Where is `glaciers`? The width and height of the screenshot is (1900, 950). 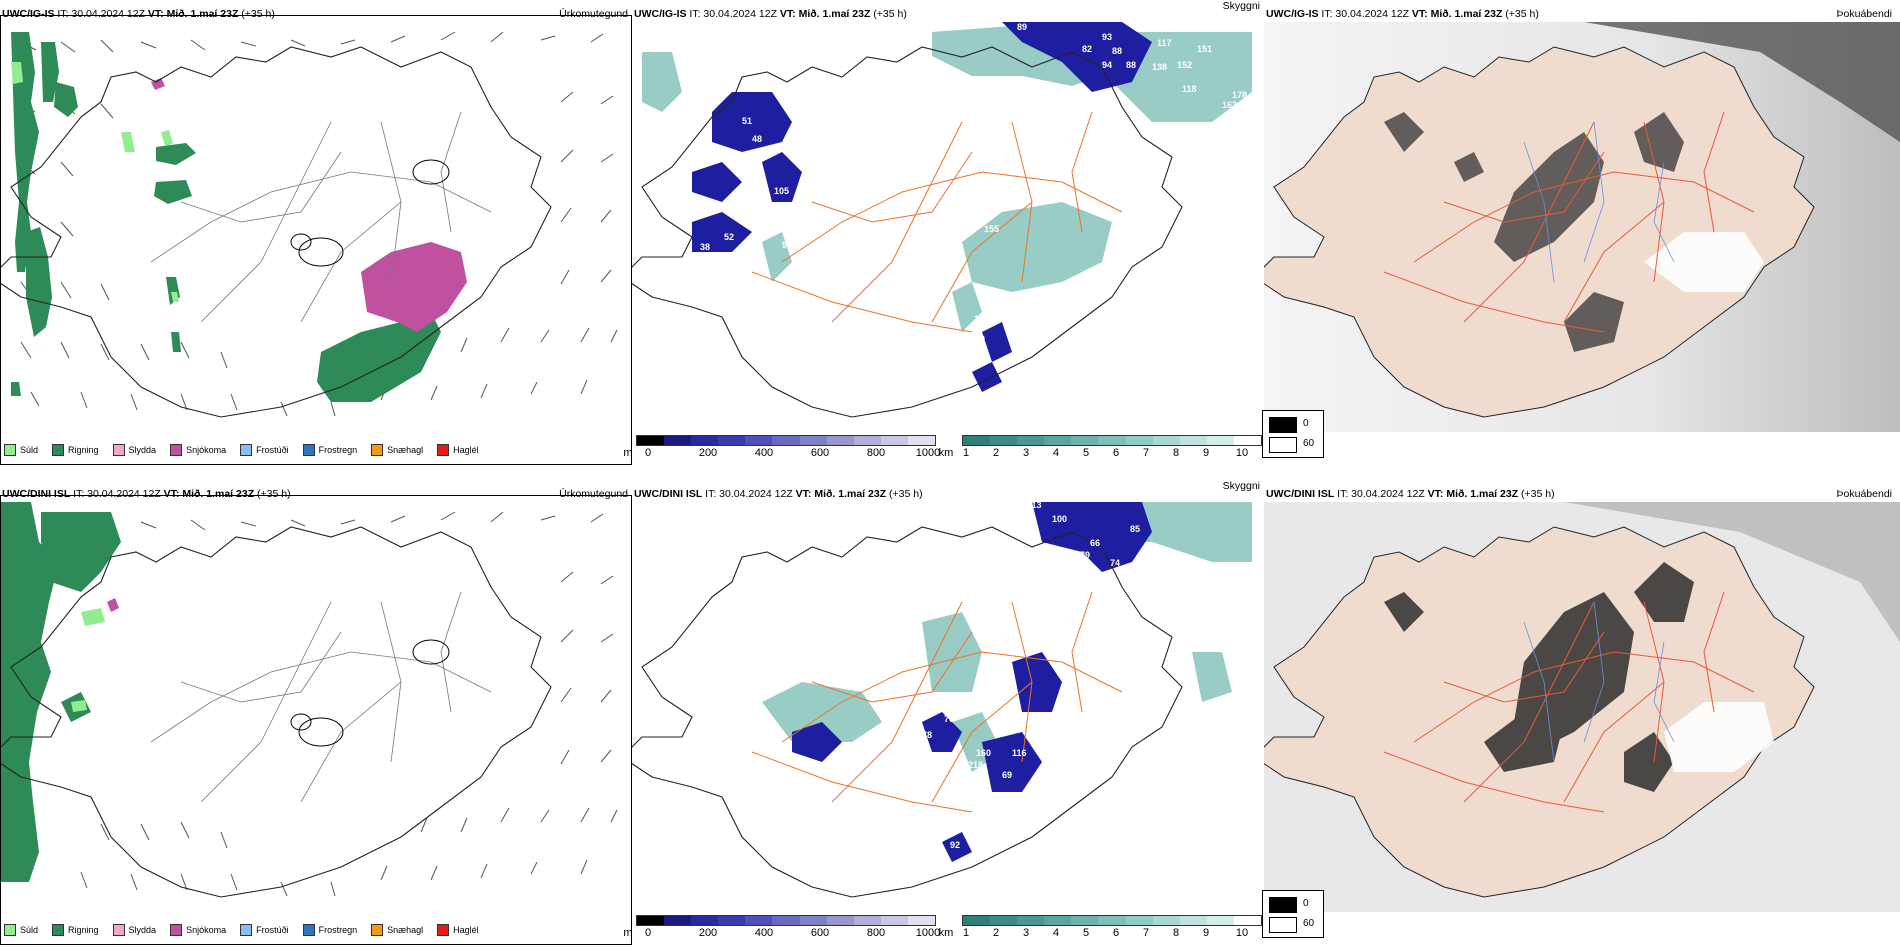
glaciers is located at coordinates (370, 213).